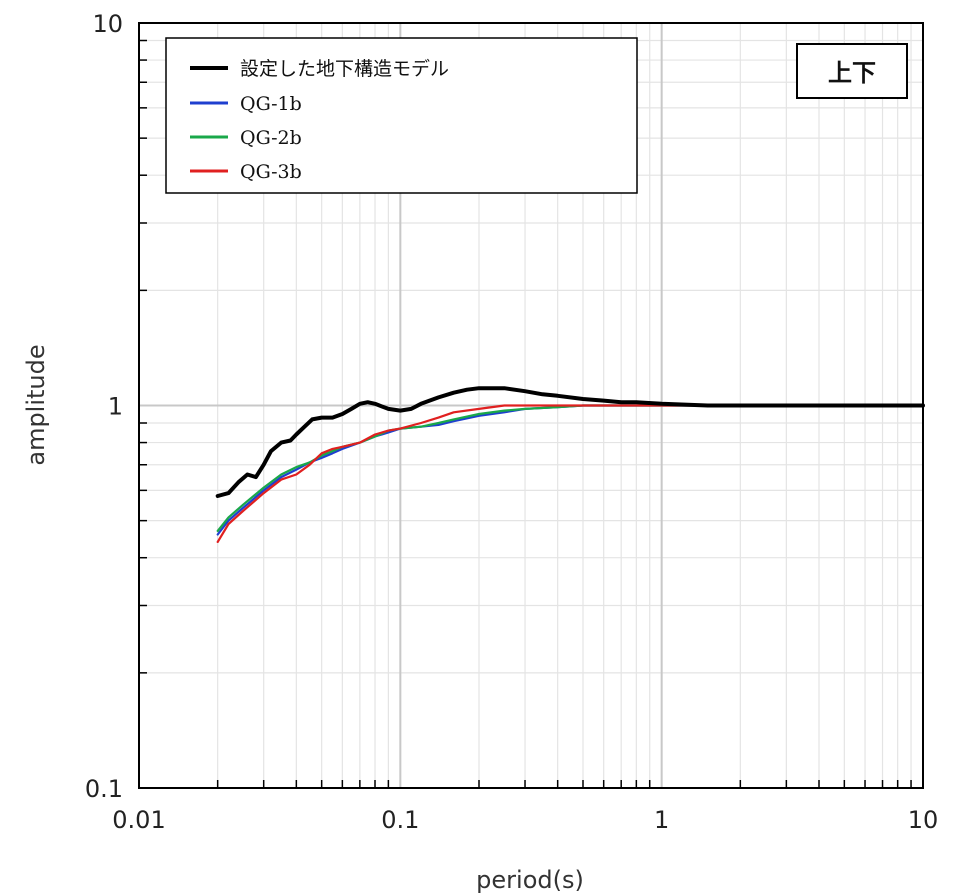 The image size is (958, 896). I want to click on y-axis-label: amplitude, so click(36, 404).